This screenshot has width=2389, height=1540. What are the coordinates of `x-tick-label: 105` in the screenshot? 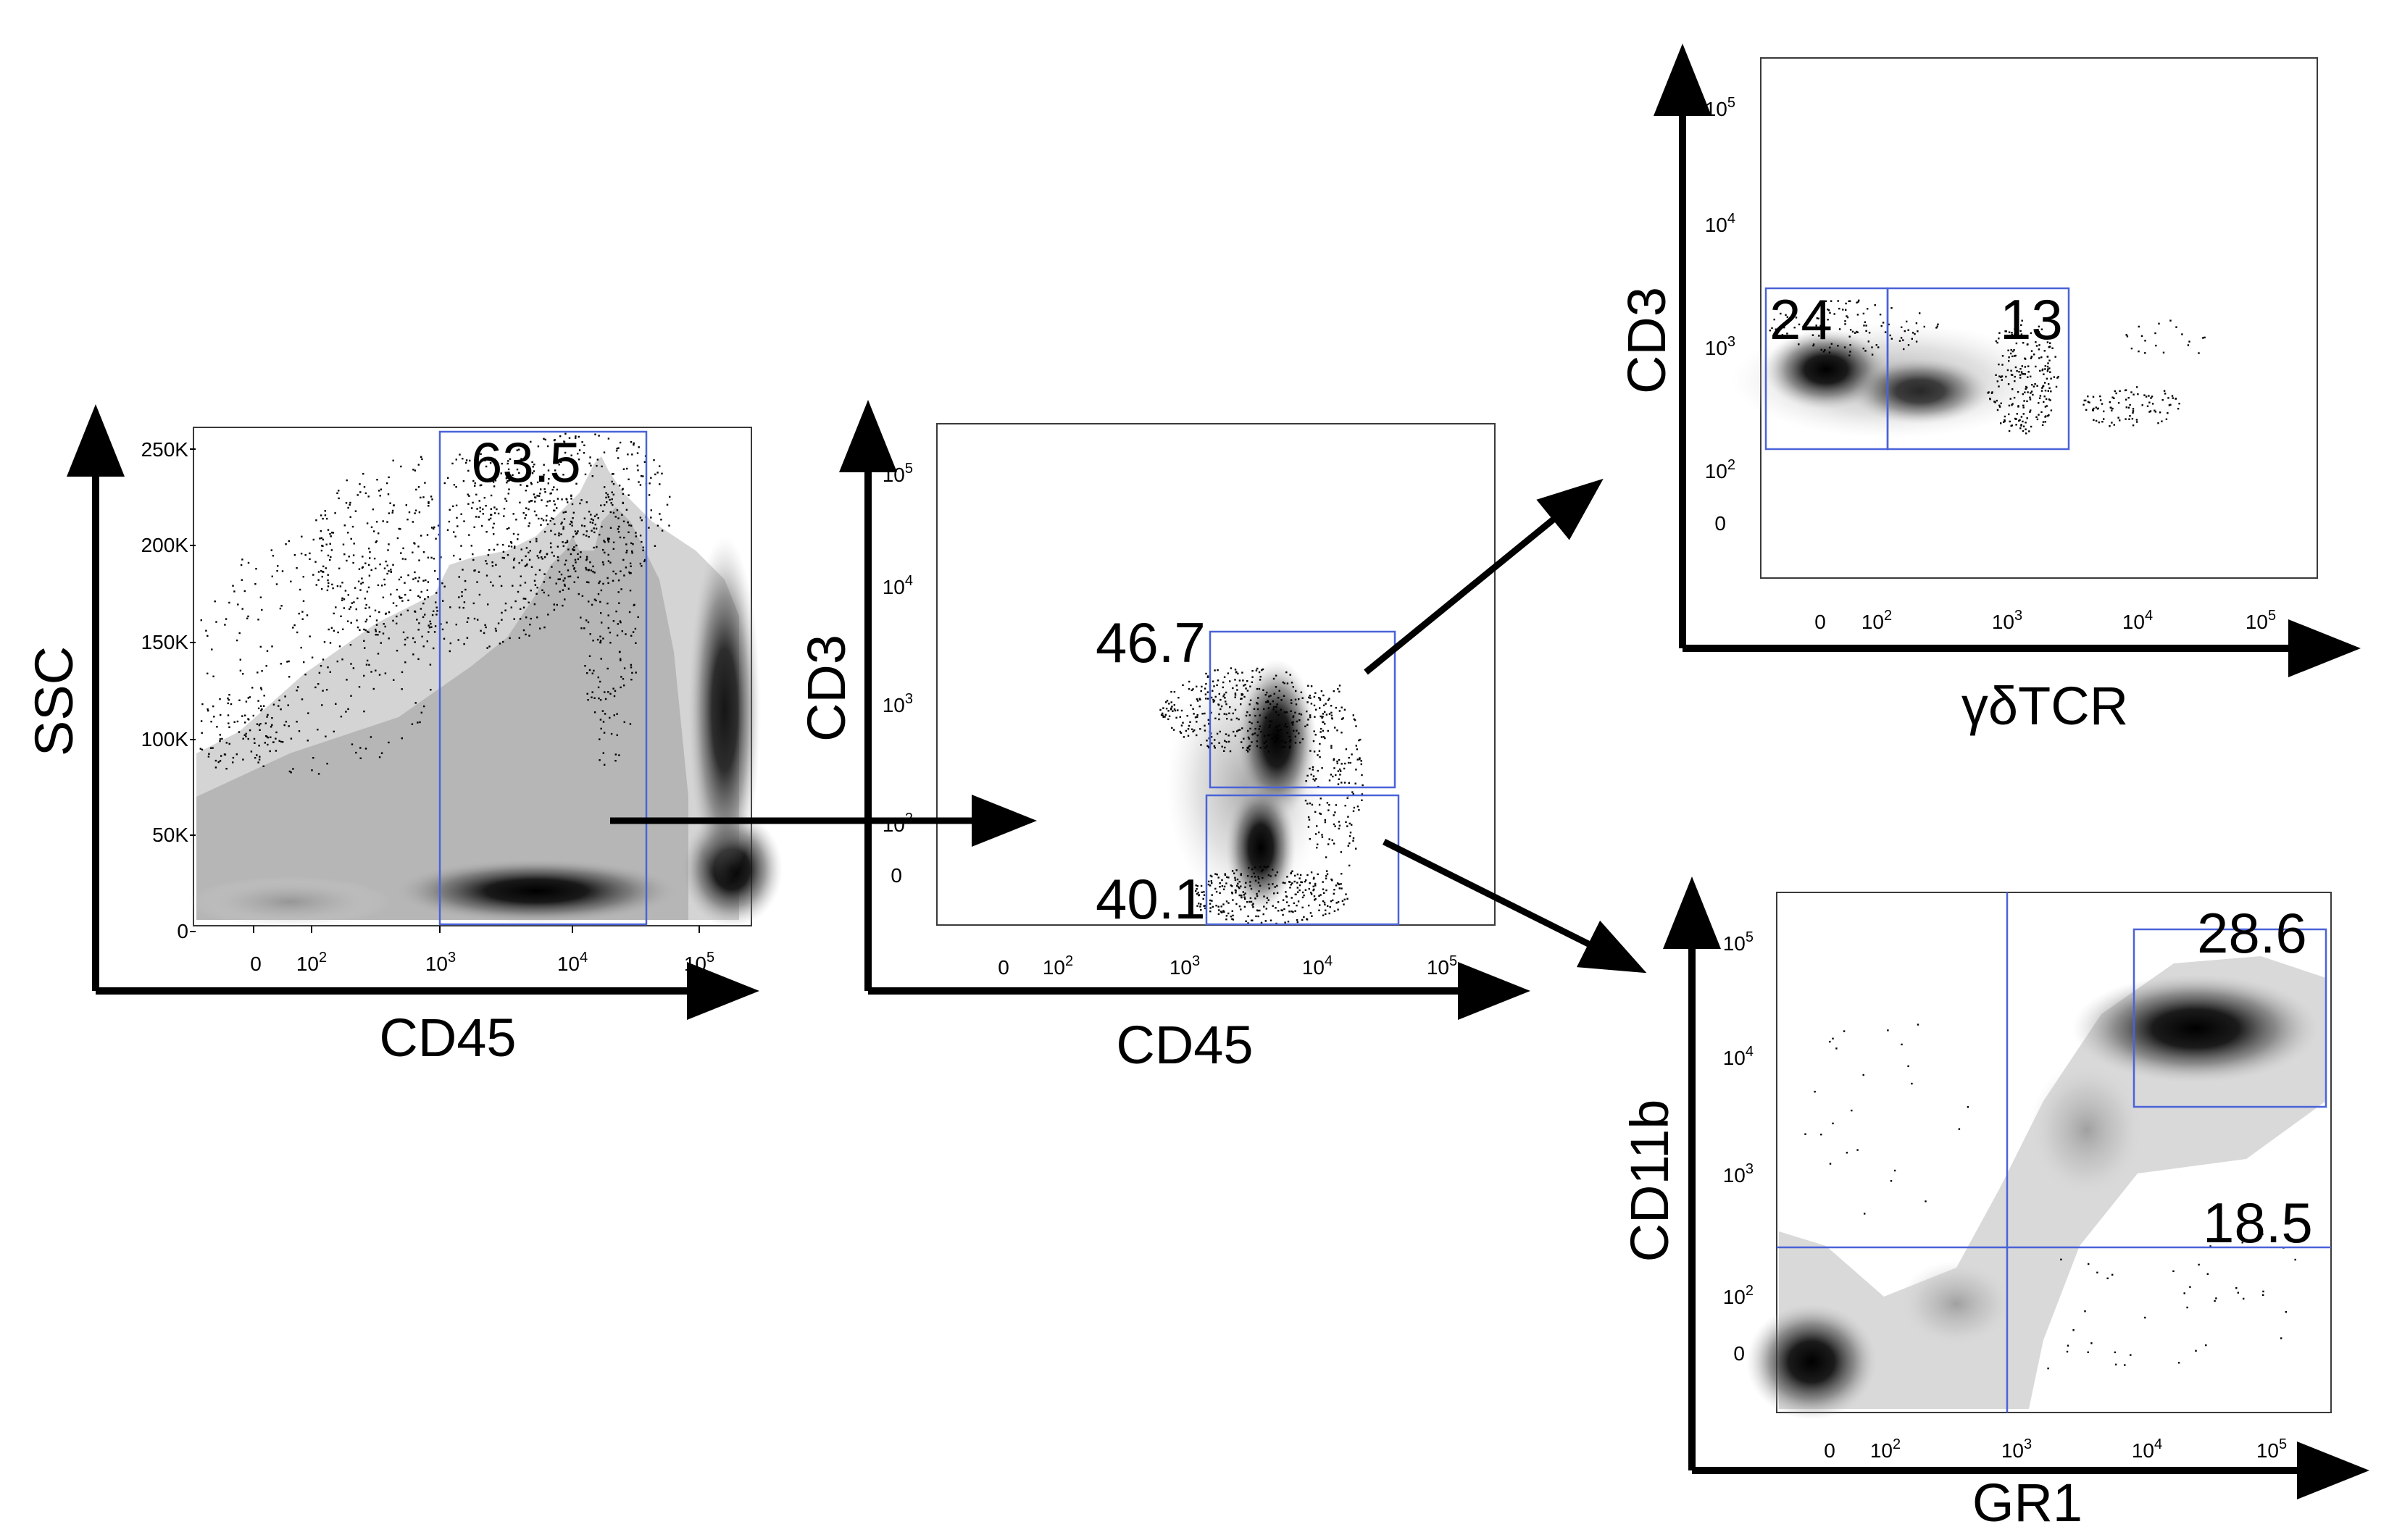 It's located at (699, 962).